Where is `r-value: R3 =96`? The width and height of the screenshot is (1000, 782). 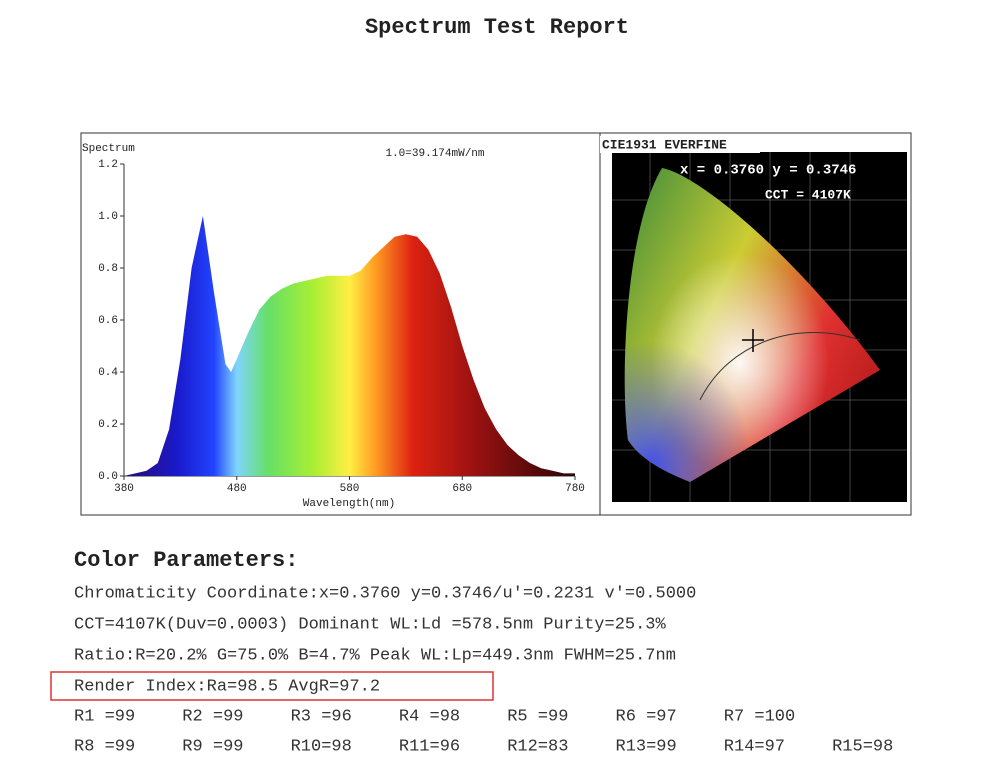
r-value: R3 =96 is located at coordinates (321, 716).